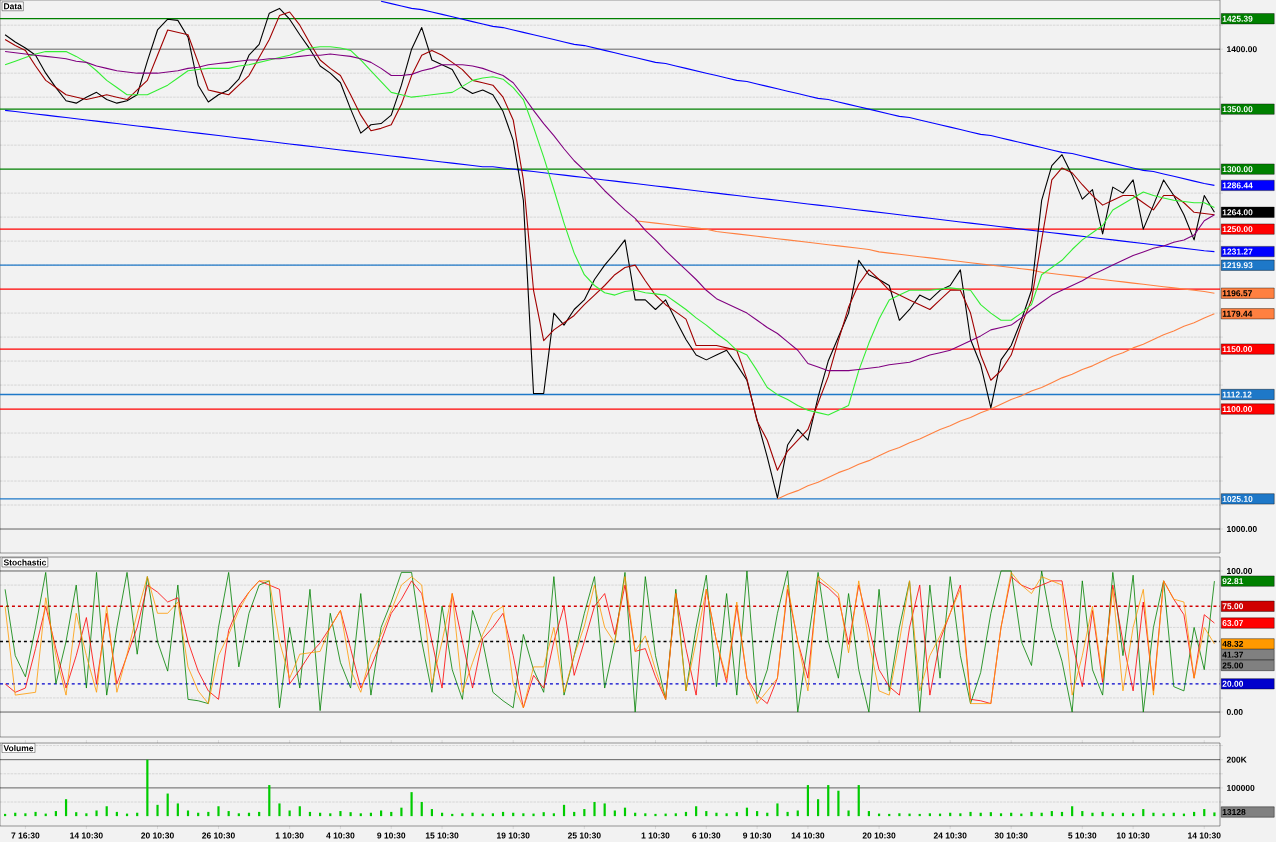 Image resolution: width=1276 pixels, height=842 pixels. Describe the element at coordinates (1237, 349) in the screenshot. I see `ref-line-label: 1150.00` at that location.